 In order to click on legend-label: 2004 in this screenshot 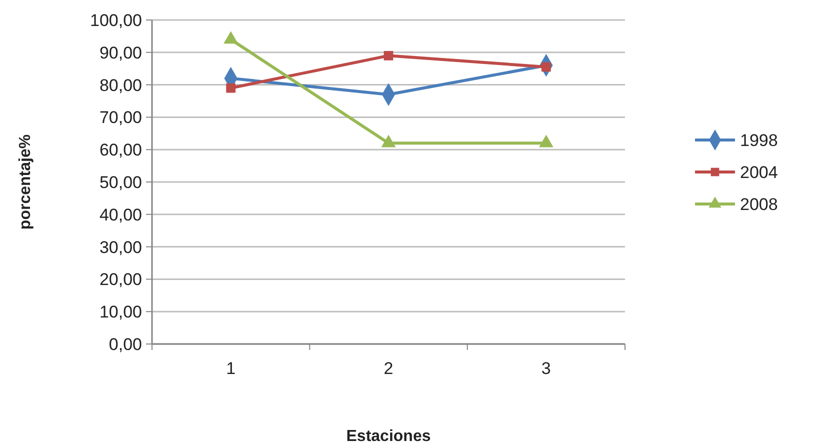, I will do `click(759, 172)`.